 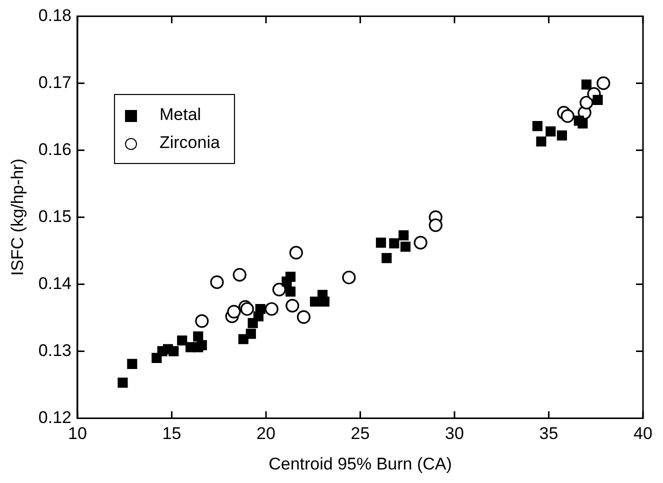 What do you see at coordinates (55, 216) in the screenshot?
I see `y-tick-label: 0.15` at bounding box center [55, 216].